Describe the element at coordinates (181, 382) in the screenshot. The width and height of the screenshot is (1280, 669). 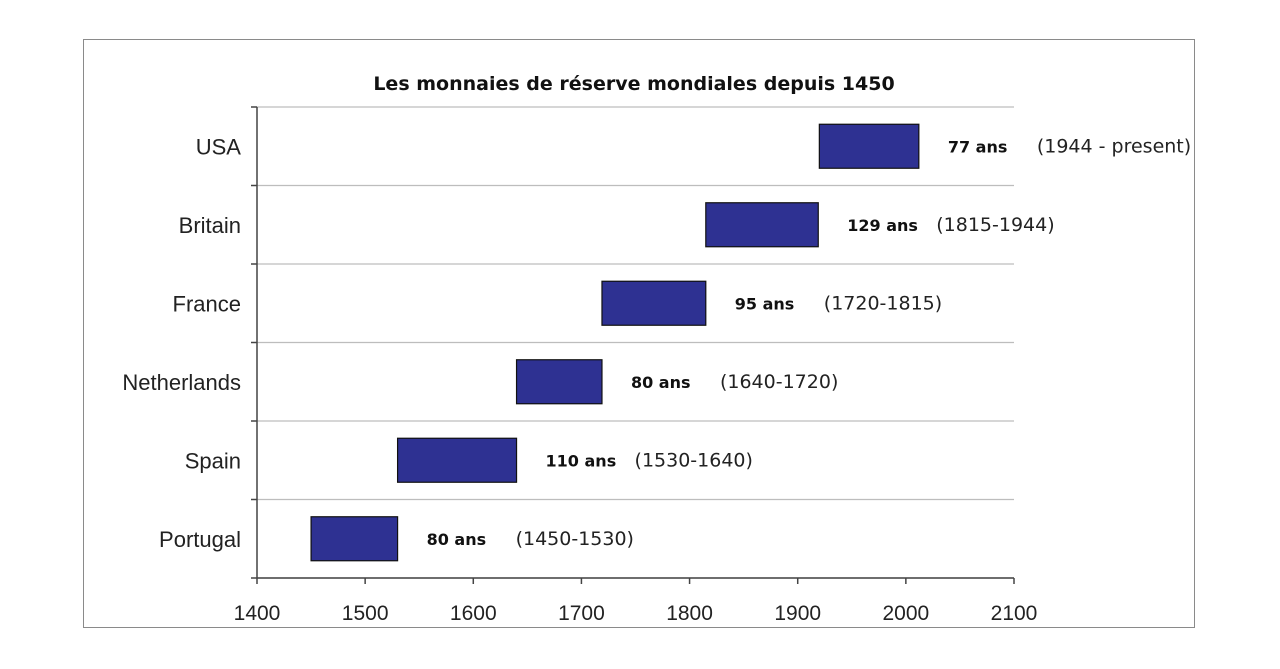
I see `category-label: Netherlands` at that location.